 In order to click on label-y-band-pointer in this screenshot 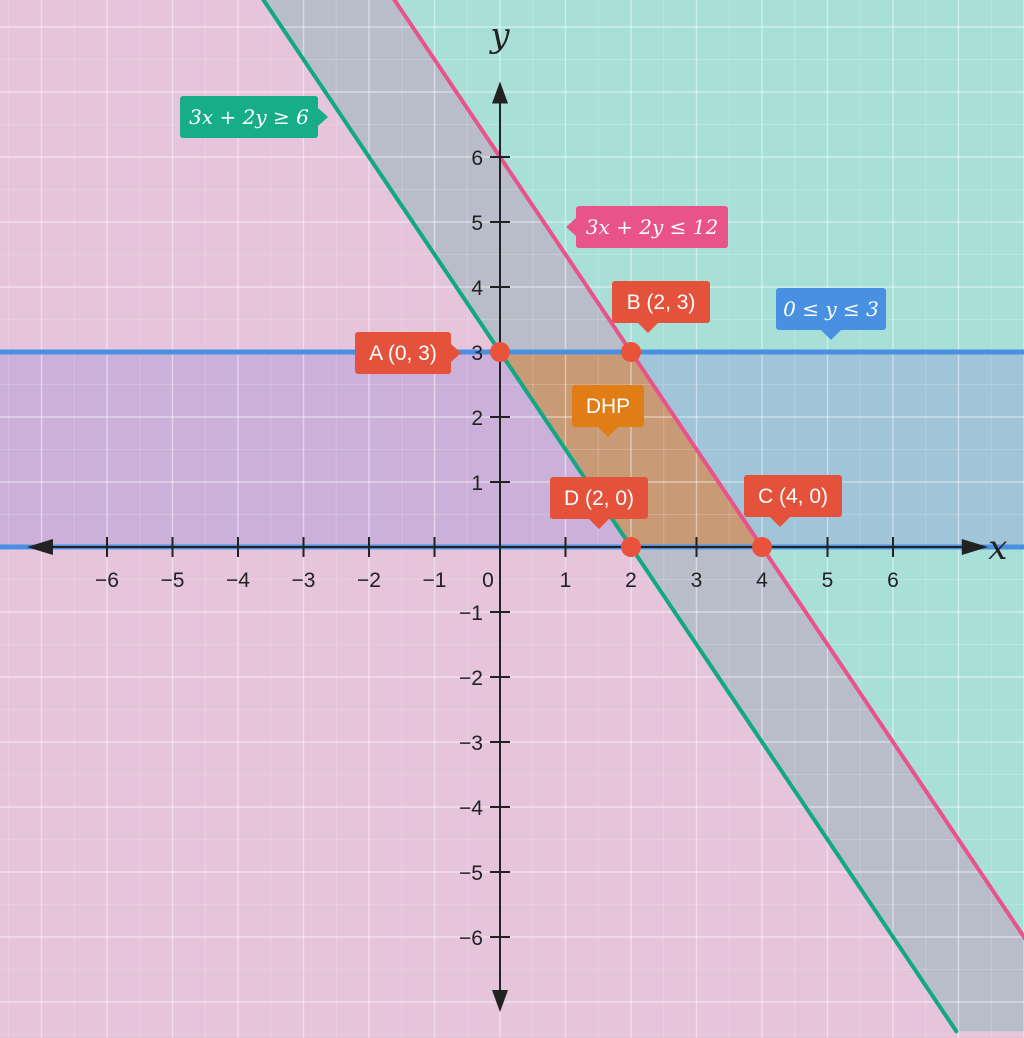, I will do `click(831, 335)`.